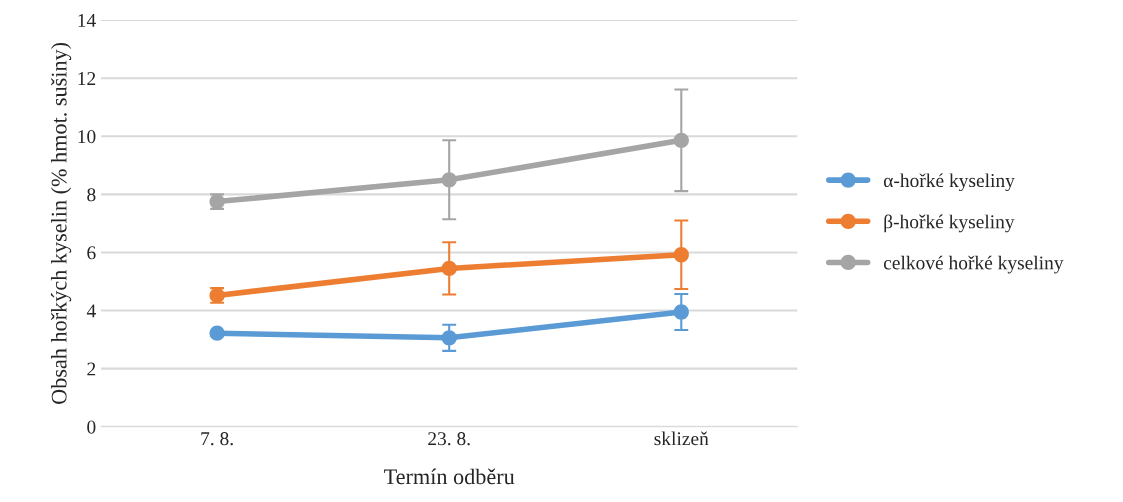  Describe the element at coordinates (87, 20) in the screenshot. I see `y-tick-label: 14` at that location.